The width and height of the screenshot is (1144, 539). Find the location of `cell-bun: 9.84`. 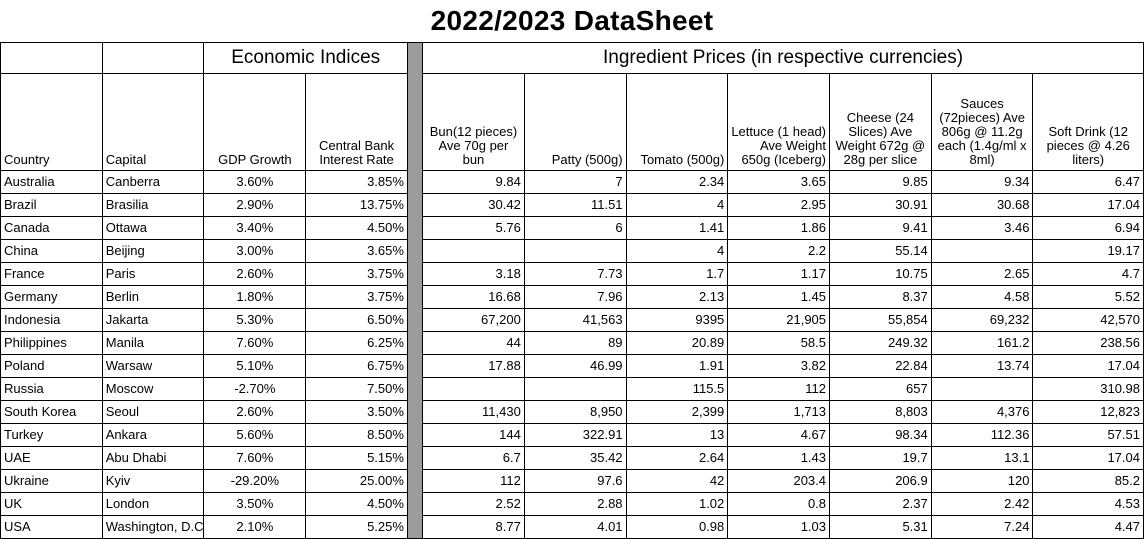

cell-bun: 9.84 is located at coordinates (473, 182).